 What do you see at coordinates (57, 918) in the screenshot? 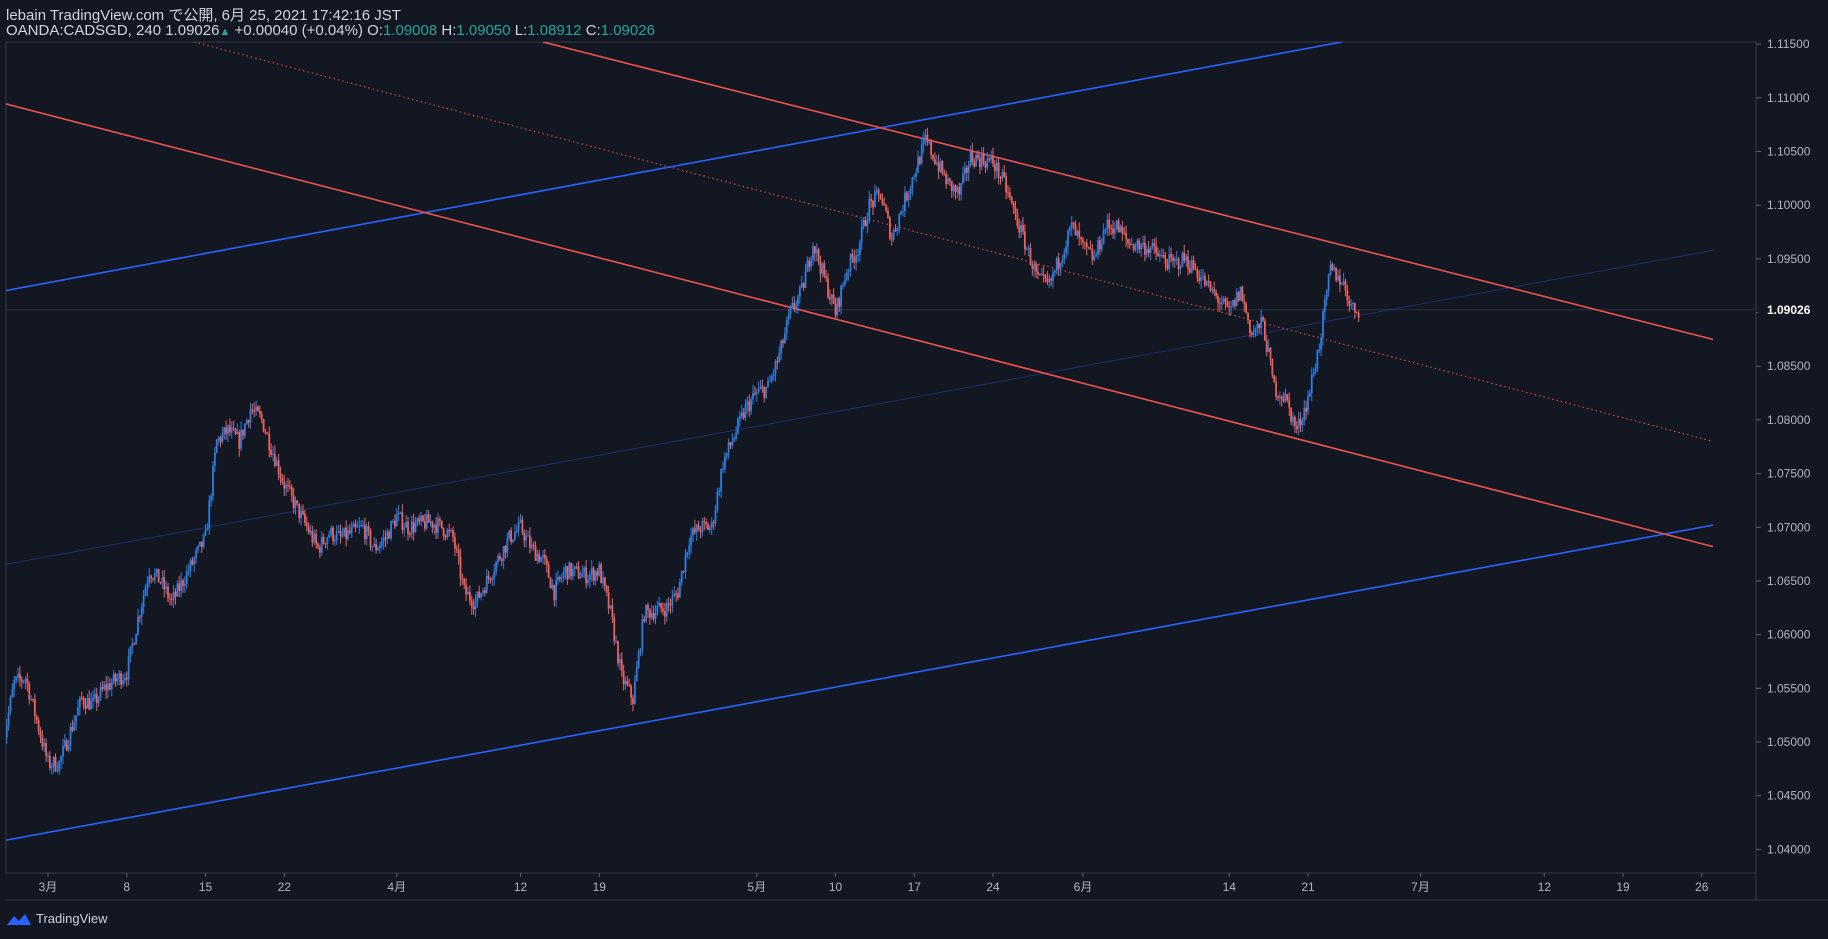
I see `footer-brand: TradingView` at bounding box center [57, 918].